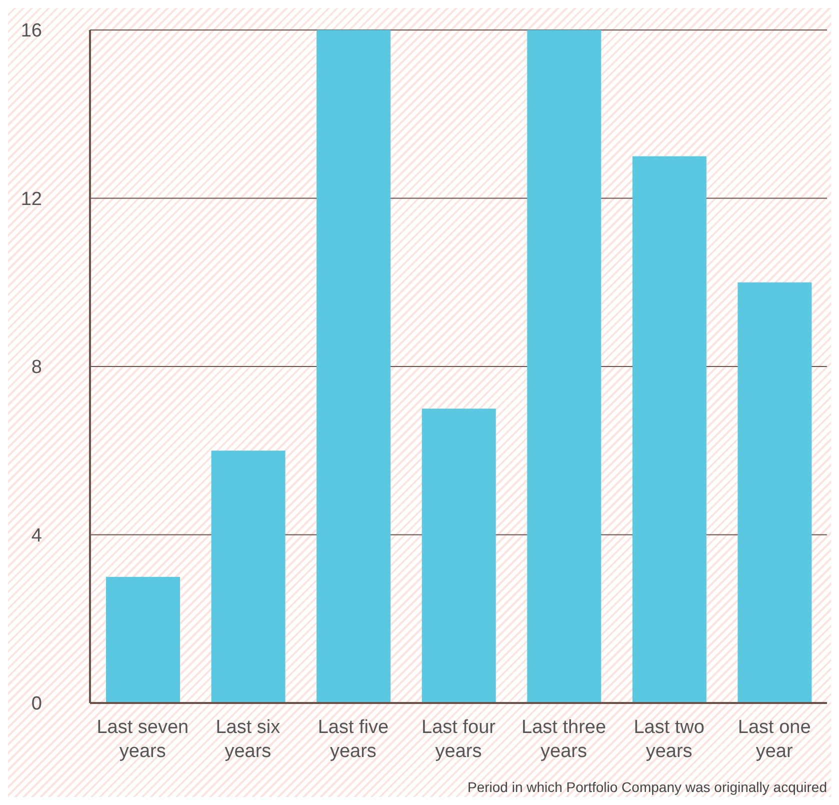 This screenshot has height=805, width=839. I want to click on x-tick-label: Last one year, so click(774, 739).